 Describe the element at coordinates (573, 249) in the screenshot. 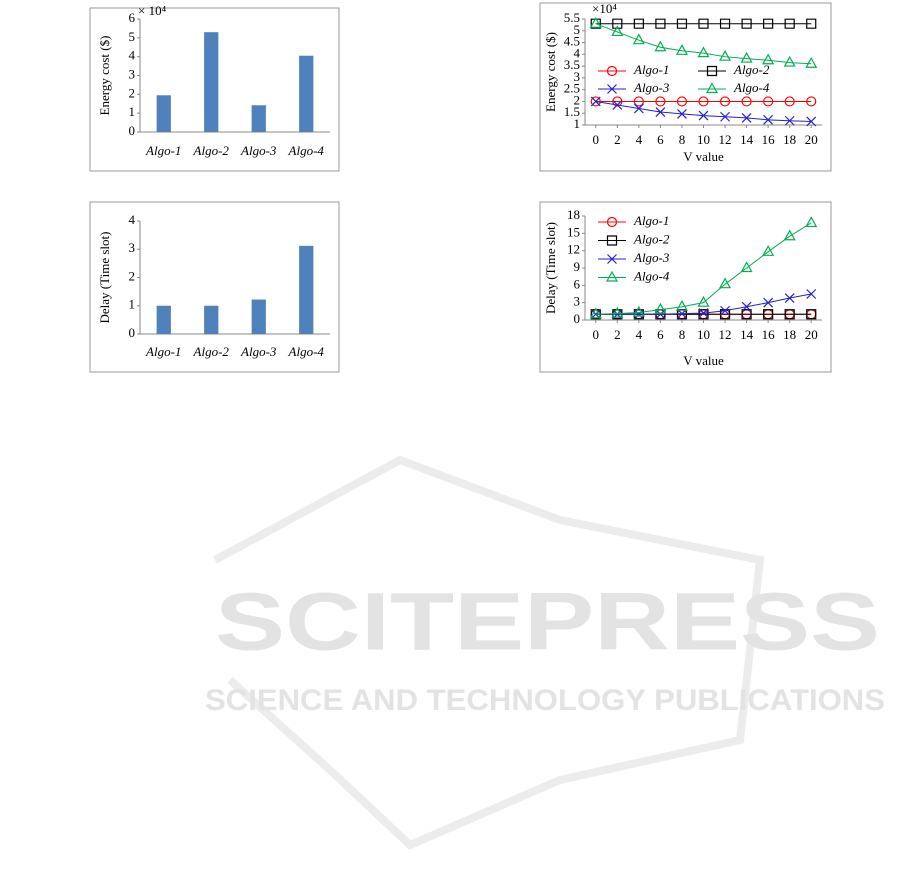

I see `y-tick-label: 12` at that location.